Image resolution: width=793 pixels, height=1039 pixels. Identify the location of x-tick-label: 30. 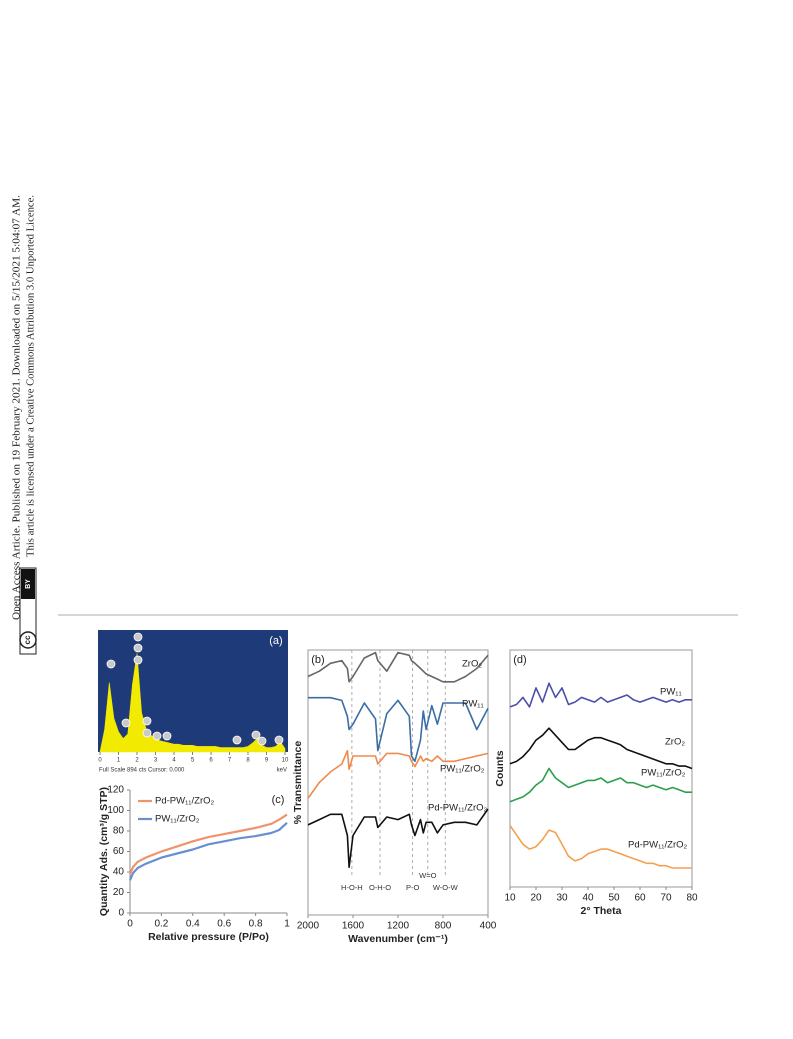
(562, 898).